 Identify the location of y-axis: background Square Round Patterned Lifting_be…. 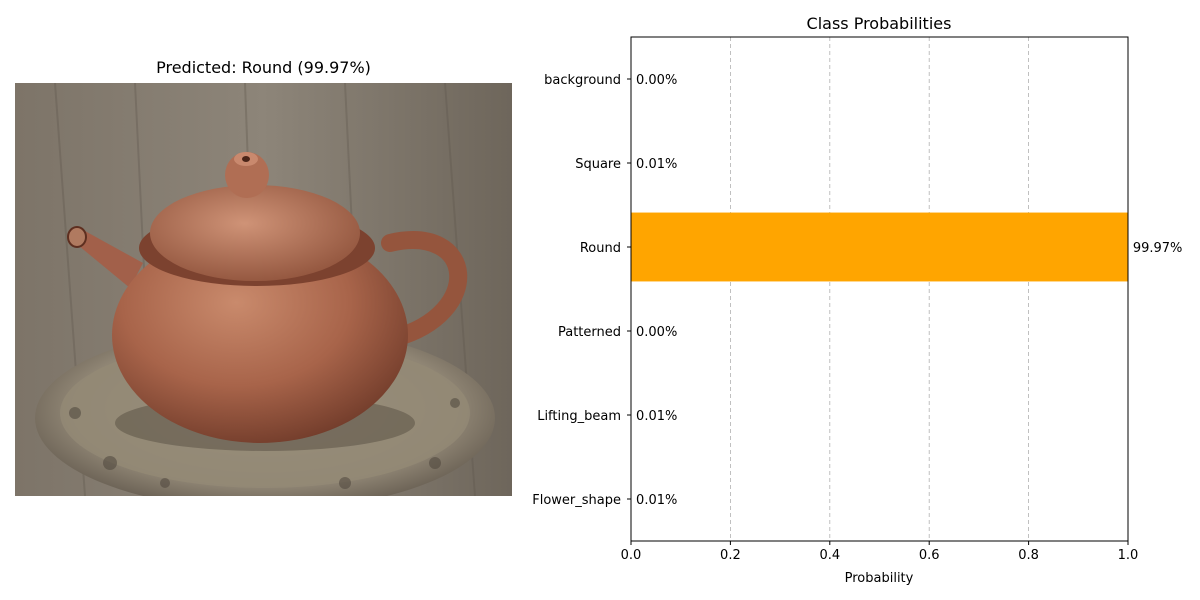
(581, 290).